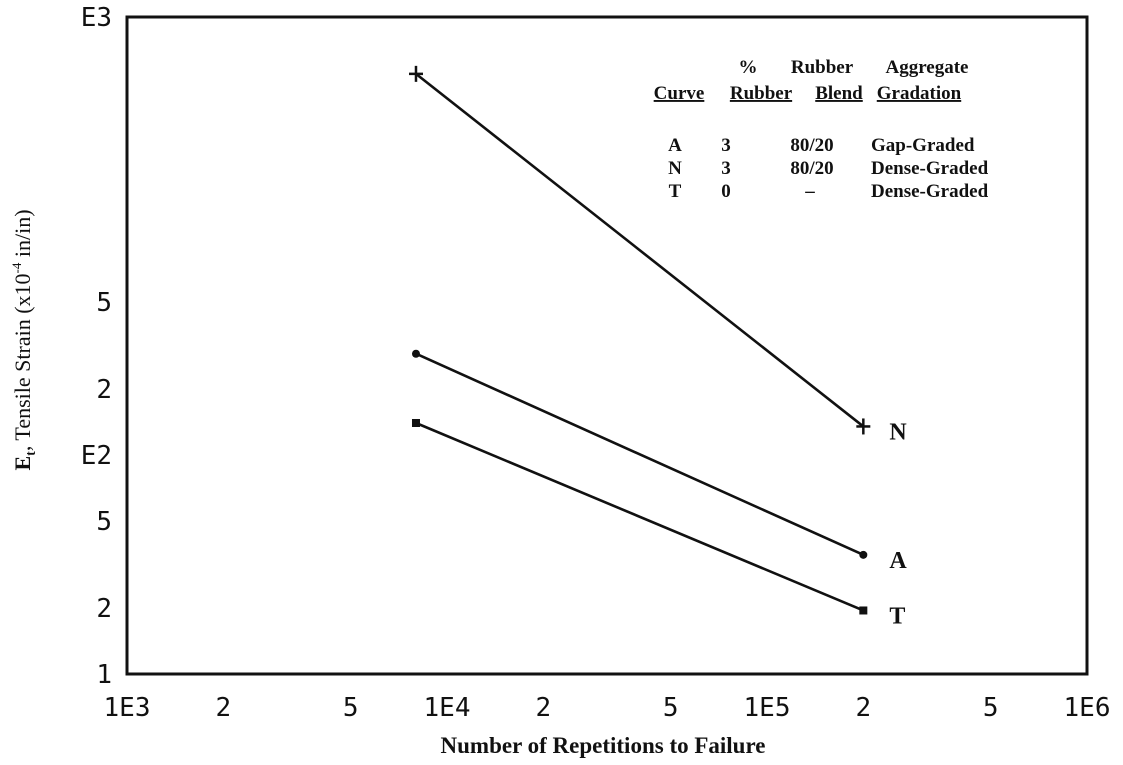 This screenshot has height=765, width=1123. Describe the element at coordinates (926, 67) in the screenshot. I see `legend-header-1-col-3: Aggregate` at that location.